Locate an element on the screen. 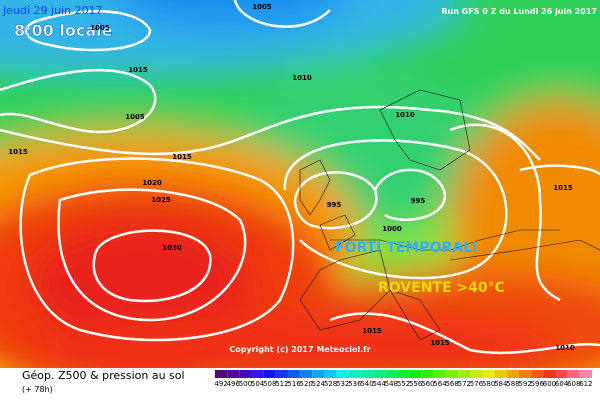  scale-label: 552 is located at coordinates (403, 384).